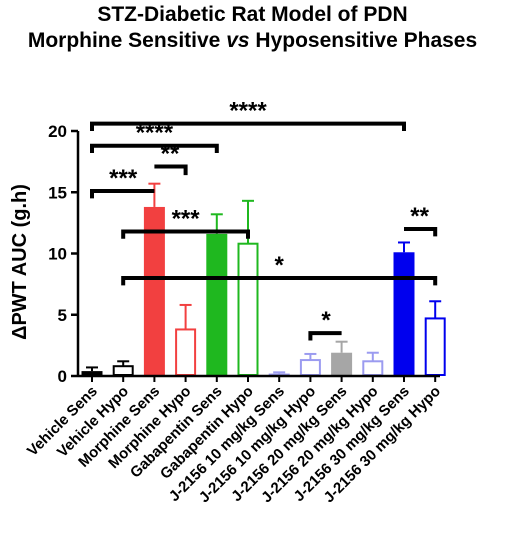 The image size is (505, 536). Describe the element at coordinates (363, 40) in the screenshot. I see `chart-title-line-2-part-c: Hyposensitive Phases` at that location.